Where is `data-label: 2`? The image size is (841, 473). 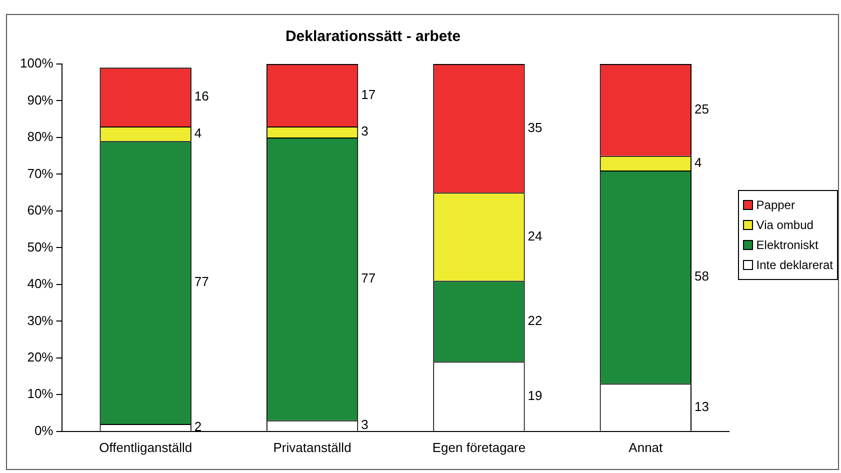 data-label: 2 is located at coordinates (198, 426).